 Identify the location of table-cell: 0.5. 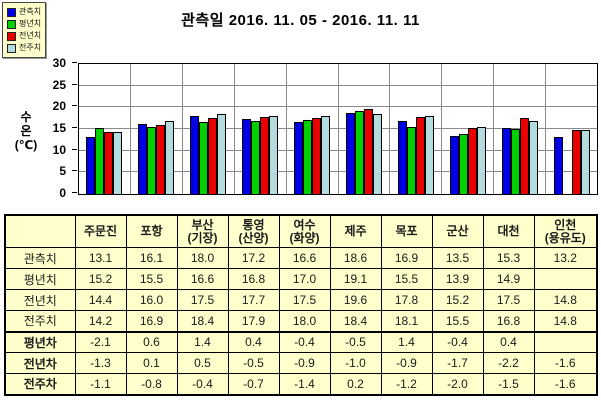
(202, 363).